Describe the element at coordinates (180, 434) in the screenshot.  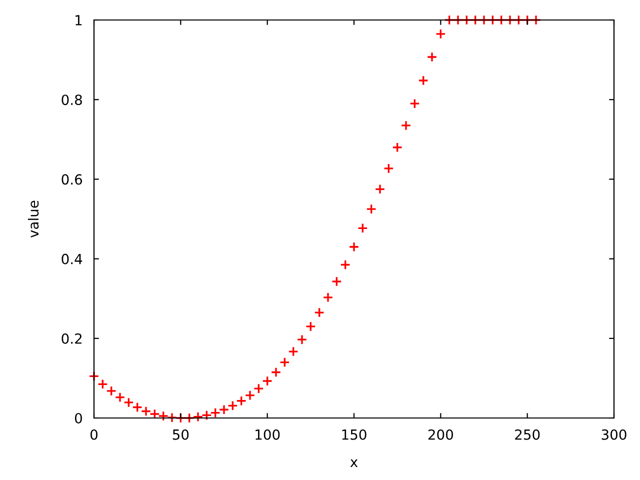
I see `x-tick-label: 50` at that location.